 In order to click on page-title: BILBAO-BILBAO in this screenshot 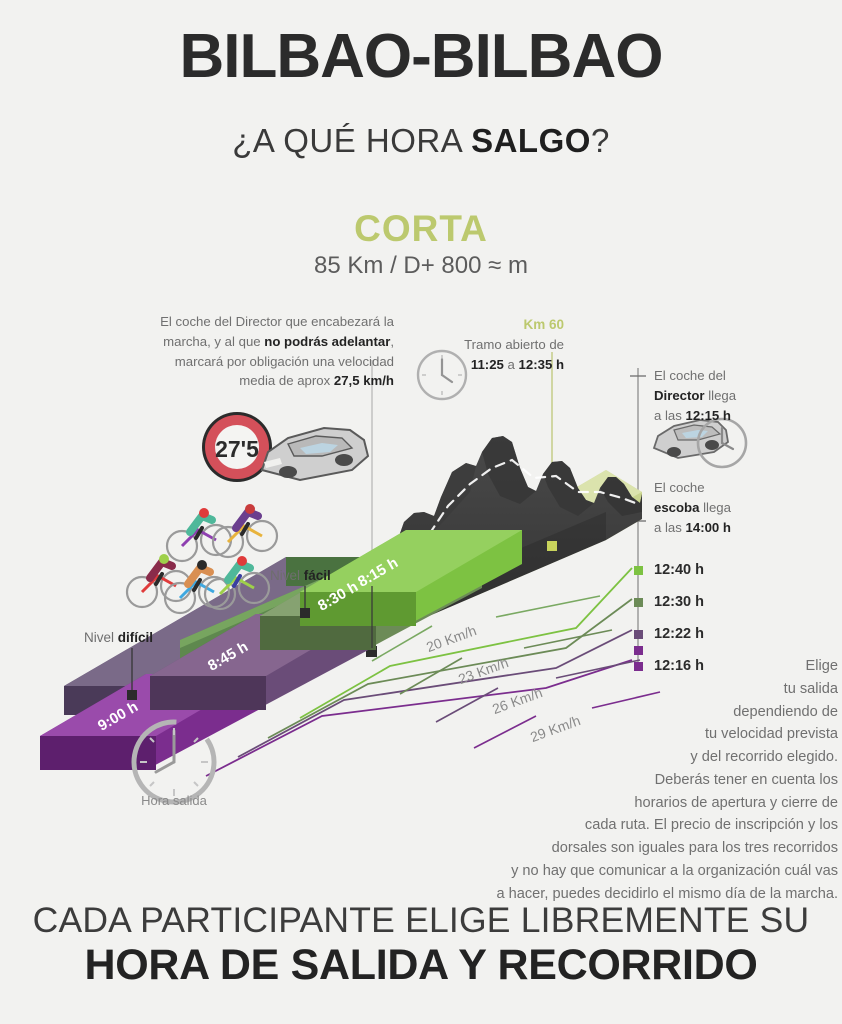, I will do `click(421, 56)`.